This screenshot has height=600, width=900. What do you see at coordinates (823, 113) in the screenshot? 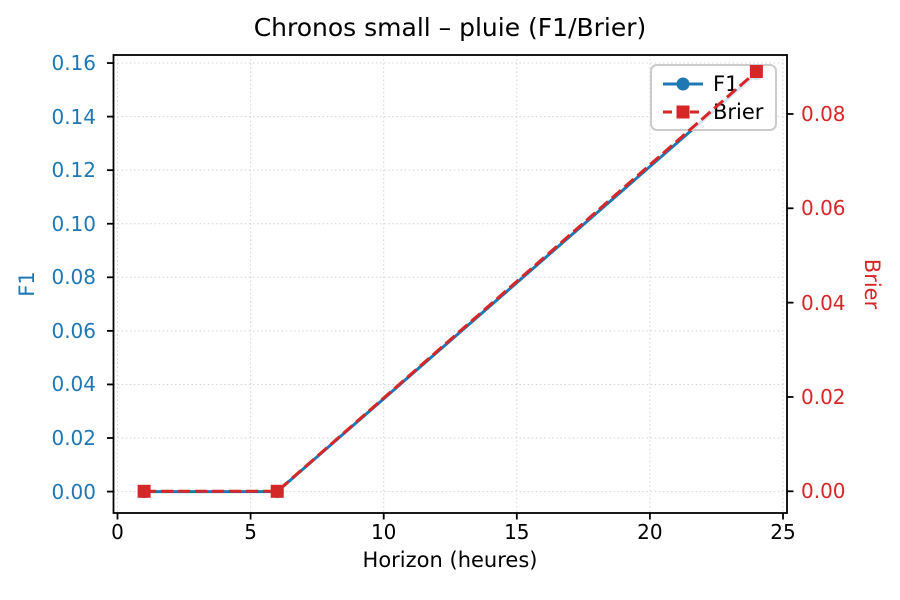
I see `right-tick-label: 0.08` at bounding box center [823, 113].